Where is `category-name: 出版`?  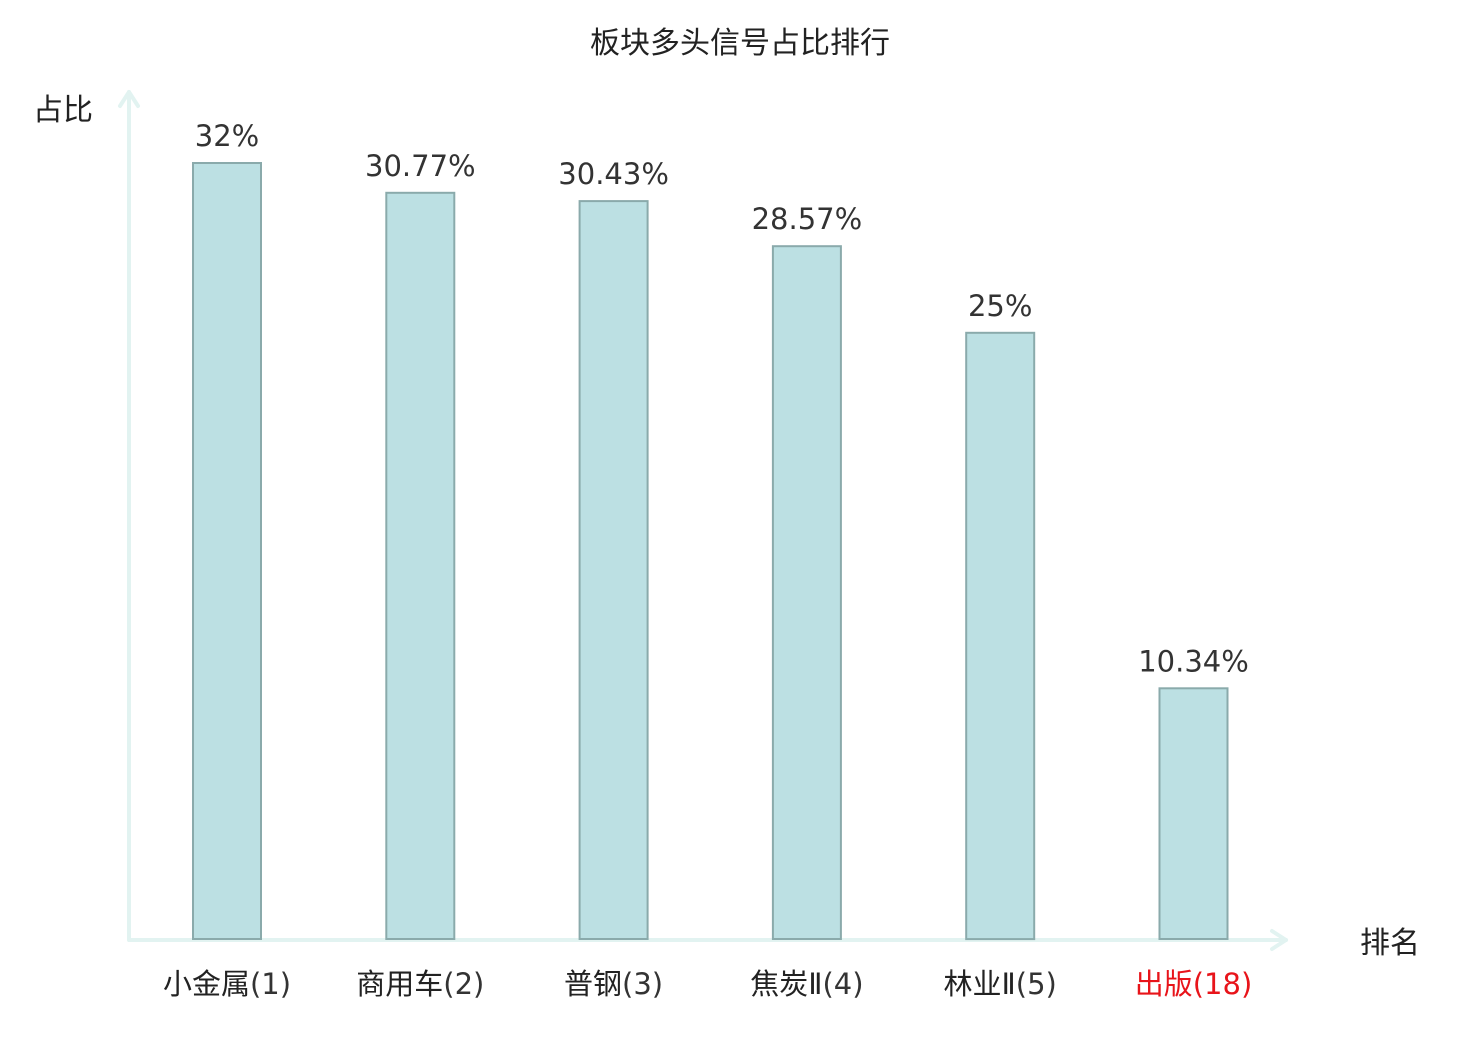 category-name: 出版 is located at coordinates (1164, 984).